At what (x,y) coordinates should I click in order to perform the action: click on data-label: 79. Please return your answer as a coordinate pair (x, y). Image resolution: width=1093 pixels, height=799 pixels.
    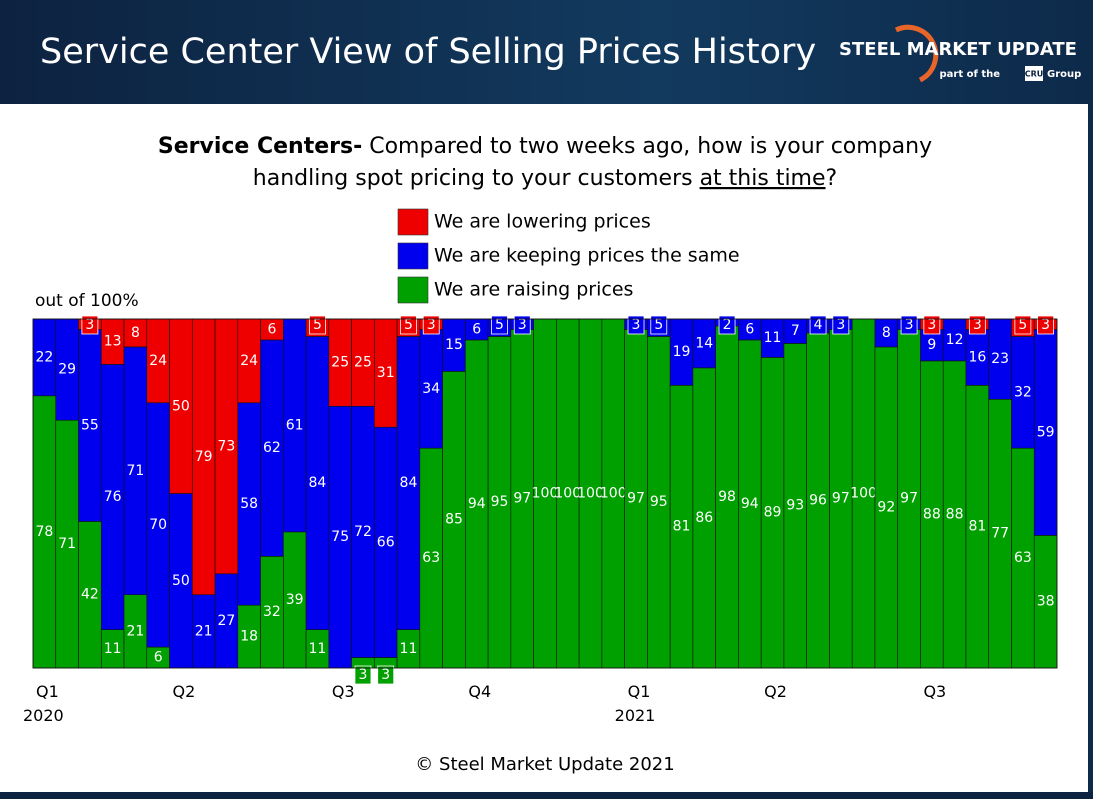
    Looking at the image, I should click on (204, 457).